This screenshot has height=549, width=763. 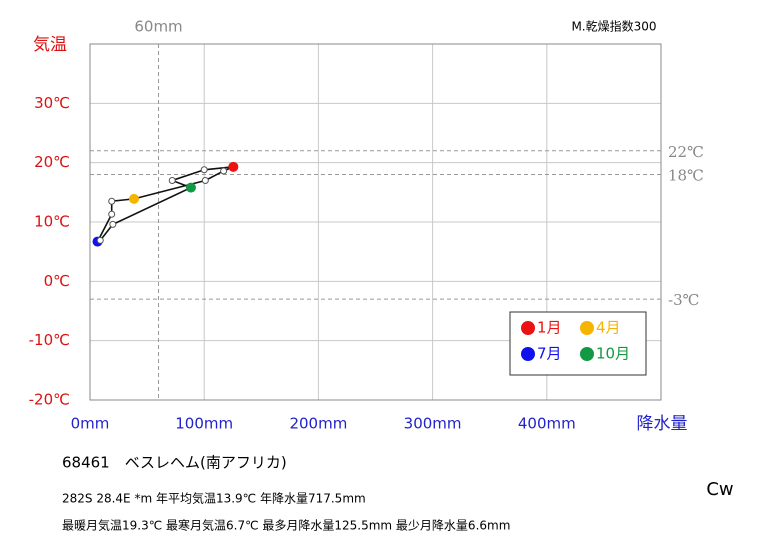 What do you see at coordinates (549, 328) in the screenshot?
I see `legend-label: 1月` at bounding box center [549, 328].